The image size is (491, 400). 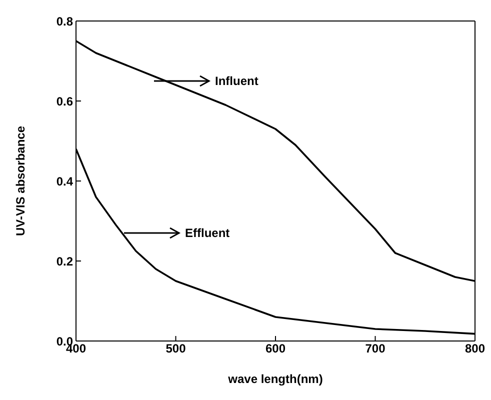 What do you see at coordinates (475, 349) in the screenshot?
I see `x-tick-label: 800` at bounding box center [475, 349].